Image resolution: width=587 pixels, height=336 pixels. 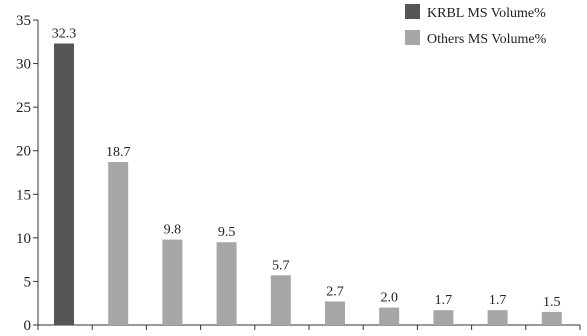 What do you see at coordinates (64, 34) in the screenshot?
I see `bar-value-label: 32.3` at bounding box center [64, 34].